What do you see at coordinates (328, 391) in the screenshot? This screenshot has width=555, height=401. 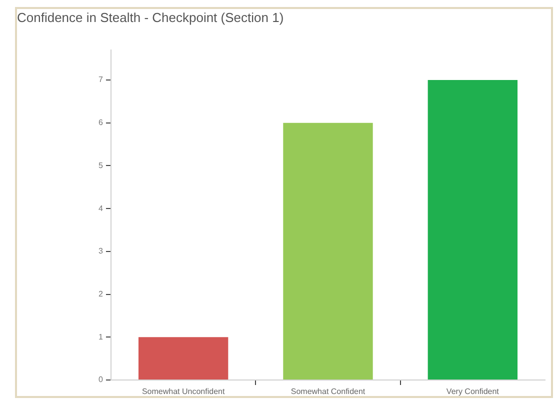 I see `x-tick-label: Somewhat Confident` at bounding box center [328, 391].